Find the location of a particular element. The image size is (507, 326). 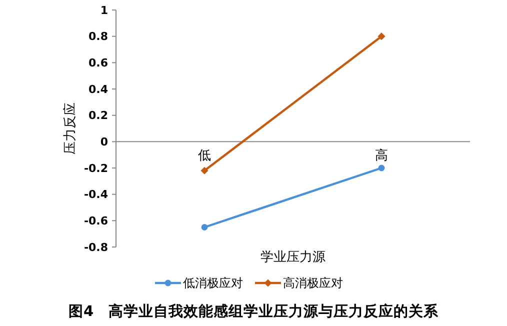

y-tick-label: -0.2 is located at coordinates (96, 168).